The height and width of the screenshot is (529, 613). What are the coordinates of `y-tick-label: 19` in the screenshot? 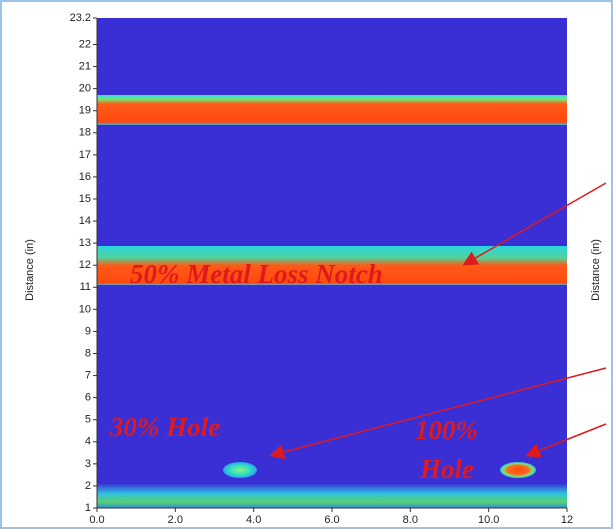 It's located at (85, 111).